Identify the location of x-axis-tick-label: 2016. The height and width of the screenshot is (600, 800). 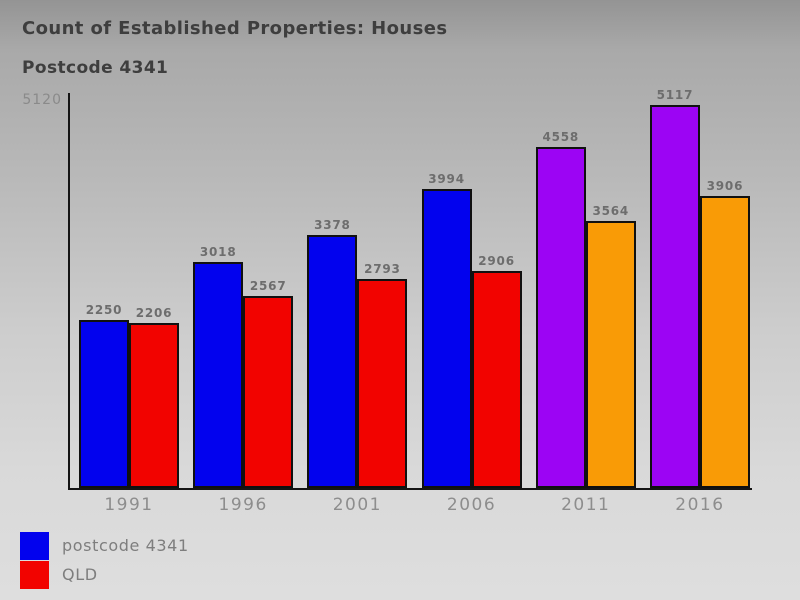
(700, 505).